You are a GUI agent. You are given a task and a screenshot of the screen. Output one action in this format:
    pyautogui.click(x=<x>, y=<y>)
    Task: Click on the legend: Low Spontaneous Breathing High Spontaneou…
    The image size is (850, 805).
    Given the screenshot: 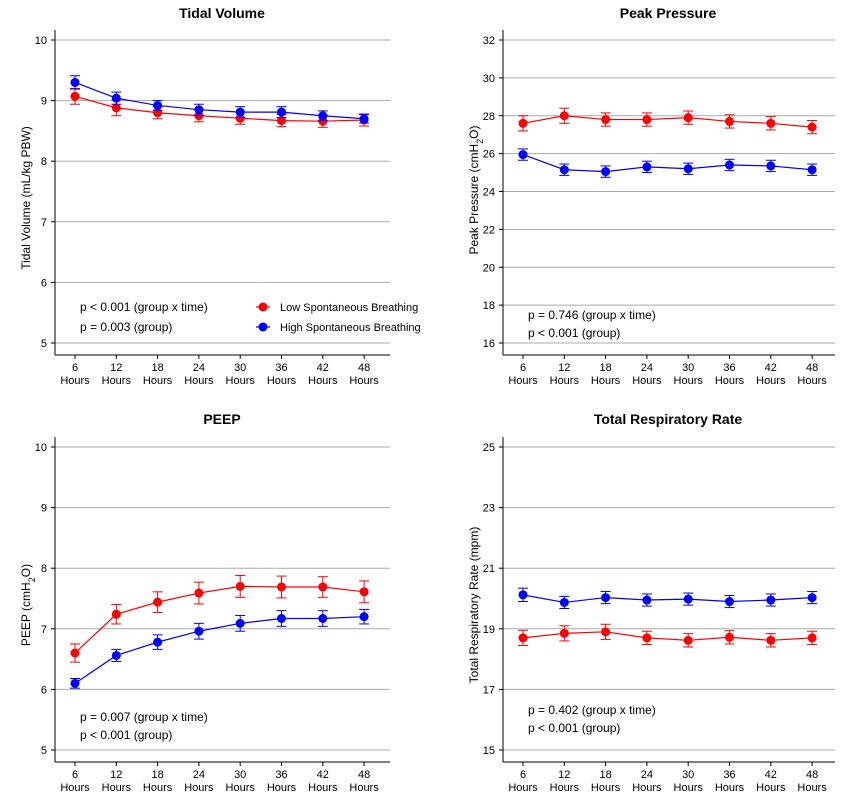 What is the action you would take?
    pyautogui.click(x=338, y=318)
    